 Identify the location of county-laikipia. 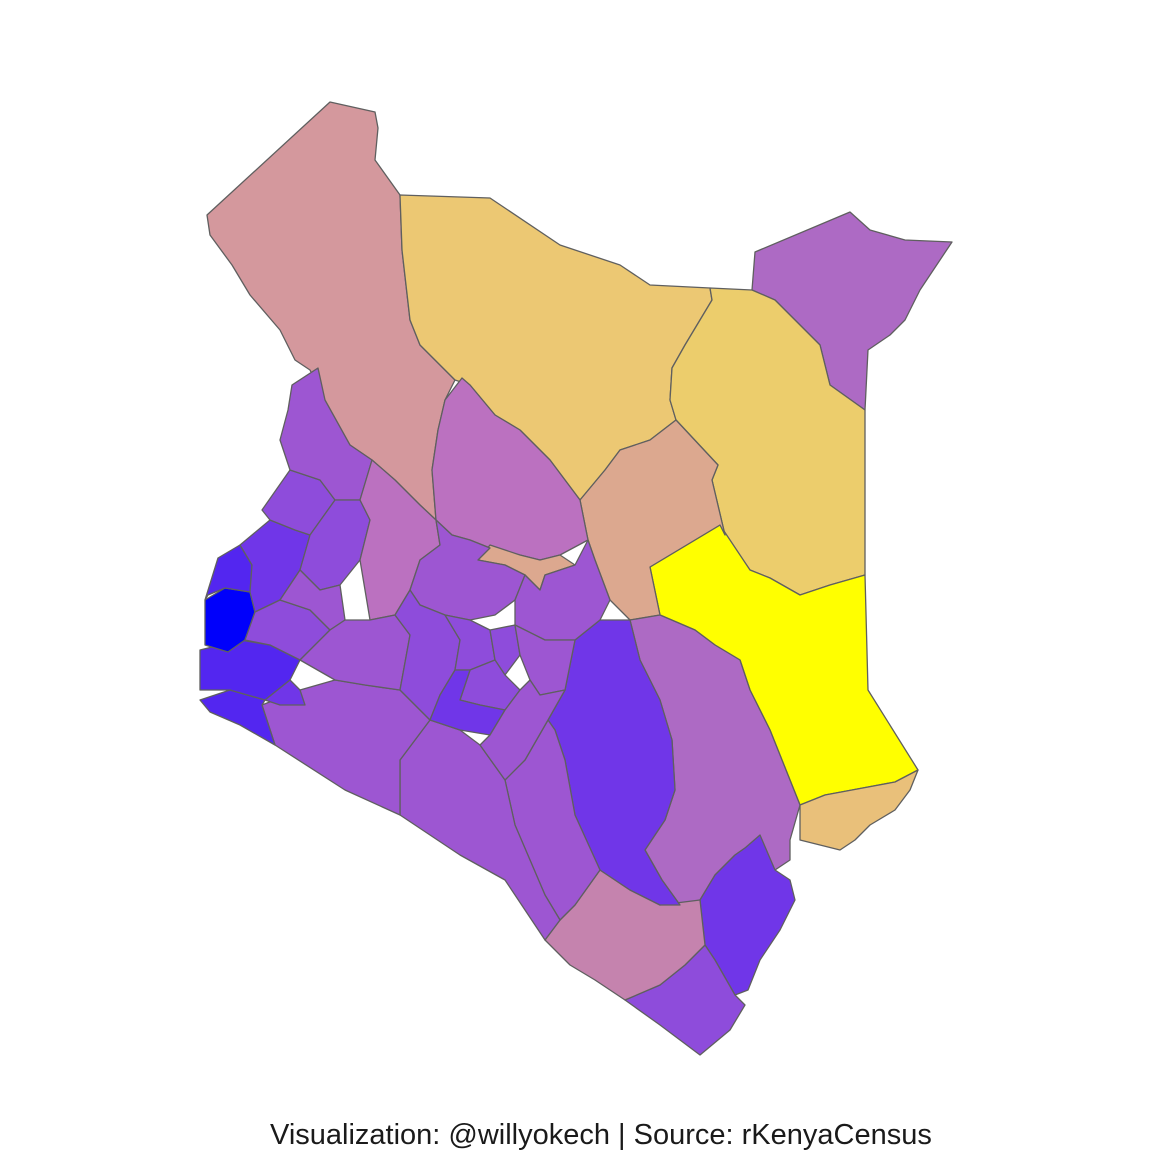
(467, 570).